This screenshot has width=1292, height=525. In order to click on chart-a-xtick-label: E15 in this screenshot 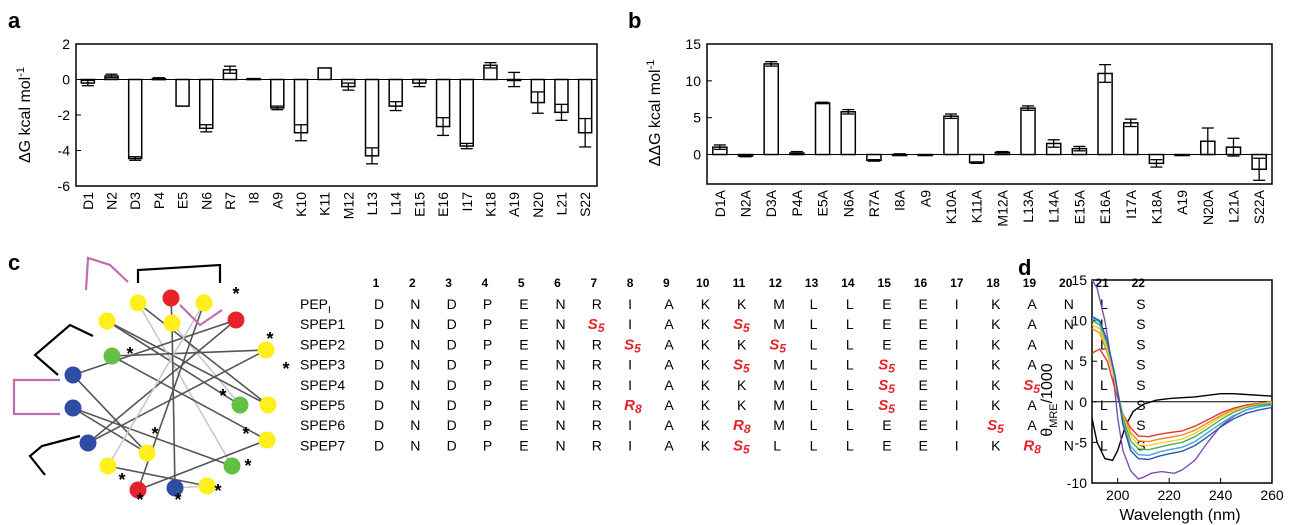, I will do `click(419, 204)`.